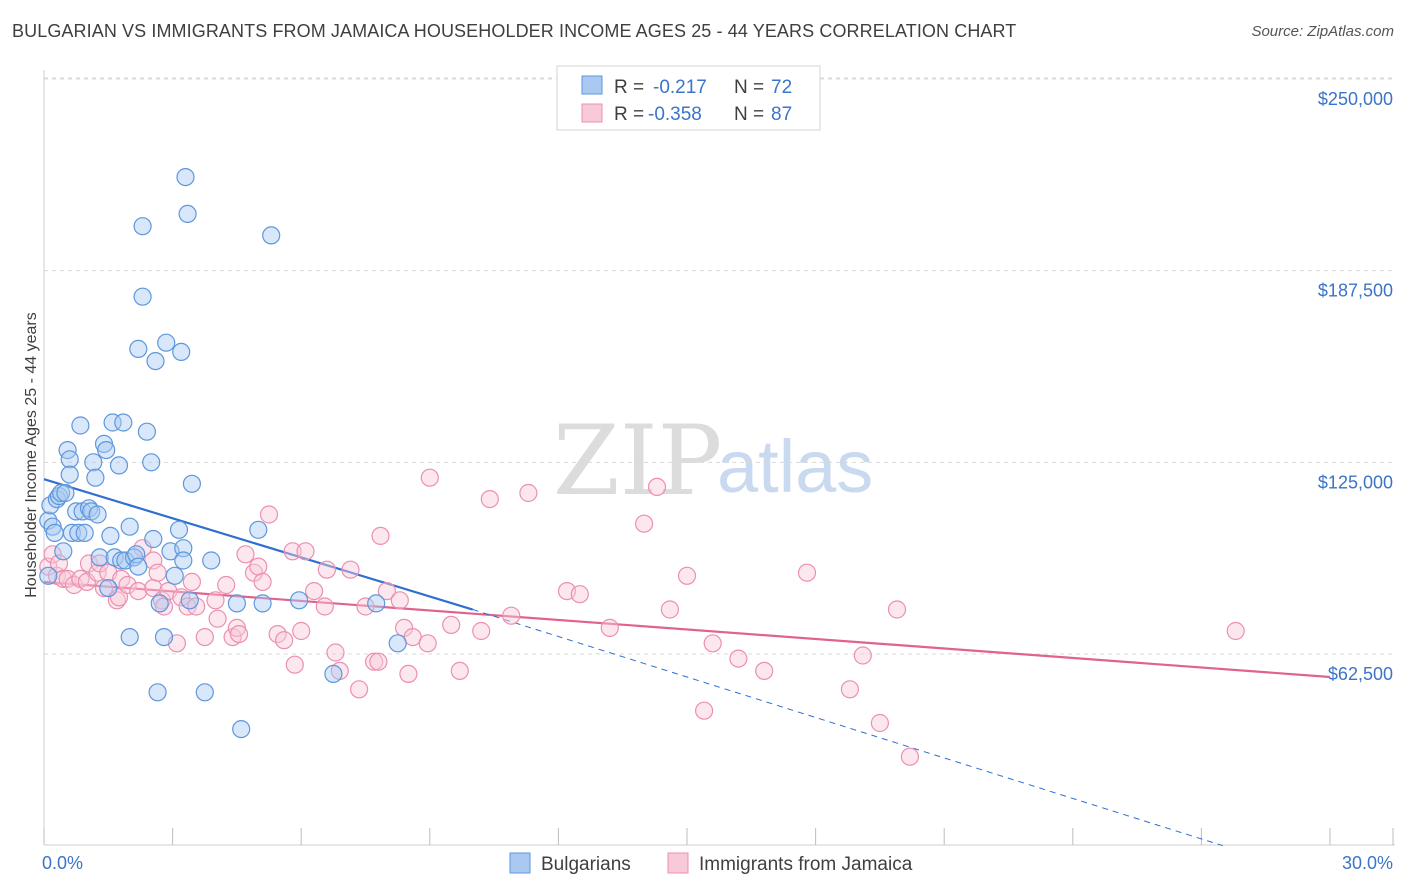  Describe the element at coordinates (678, 863) in the screenshot. I see `legend-bottom-swatch-jamaica` at that location.